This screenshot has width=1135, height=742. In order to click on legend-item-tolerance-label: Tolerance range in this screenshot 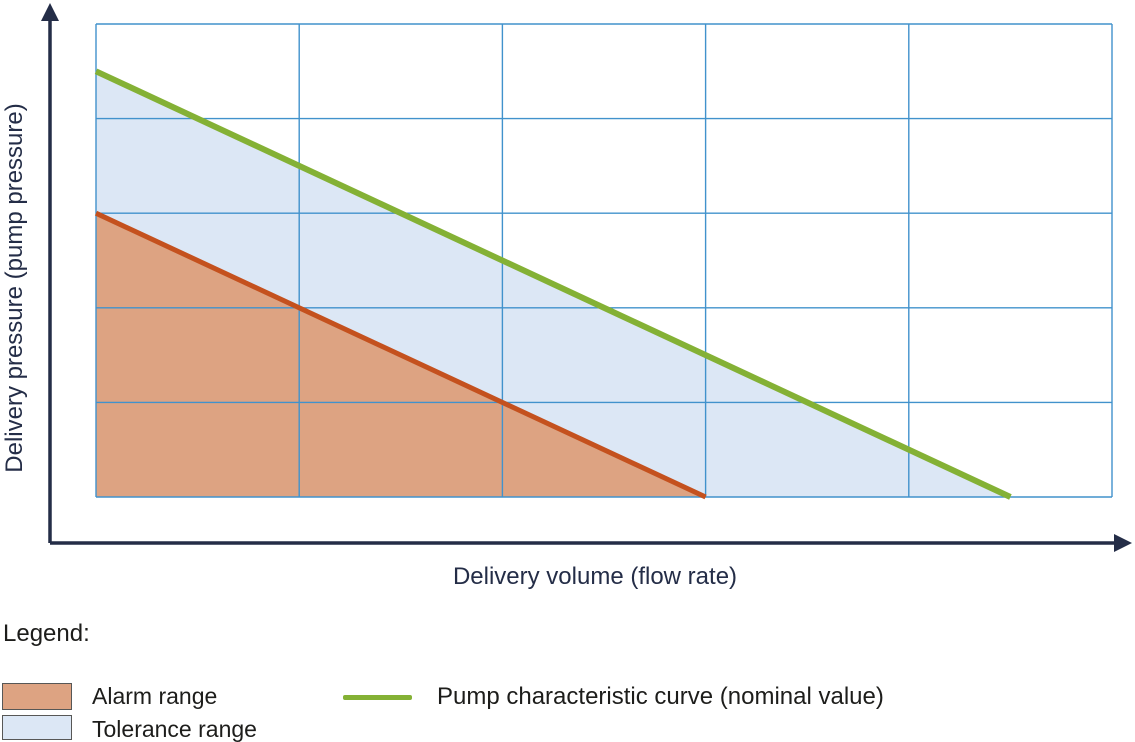, I will do `click(174, 729)`.